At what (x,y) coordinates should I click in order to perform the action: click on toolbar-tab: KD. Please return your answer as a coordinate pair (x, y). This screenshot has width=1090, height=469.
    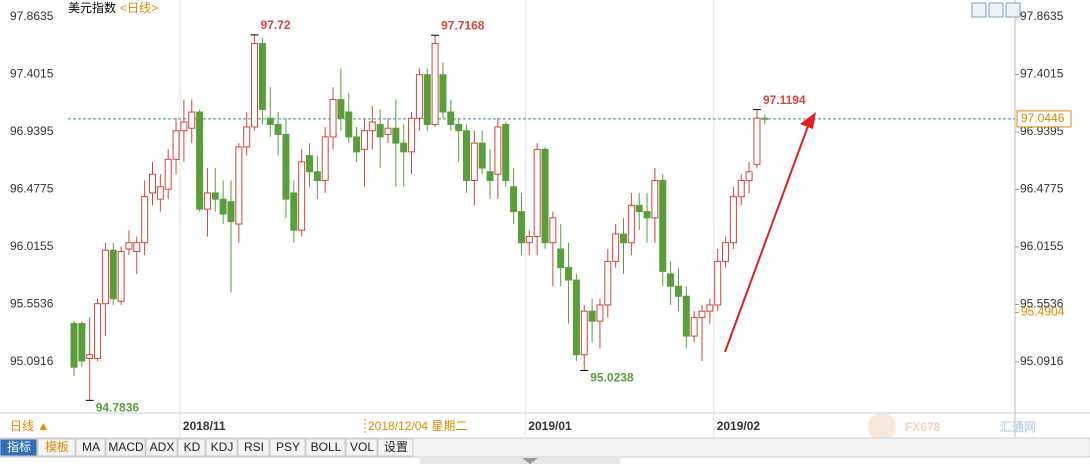
    Looking at the image, I should click on (192, 447).